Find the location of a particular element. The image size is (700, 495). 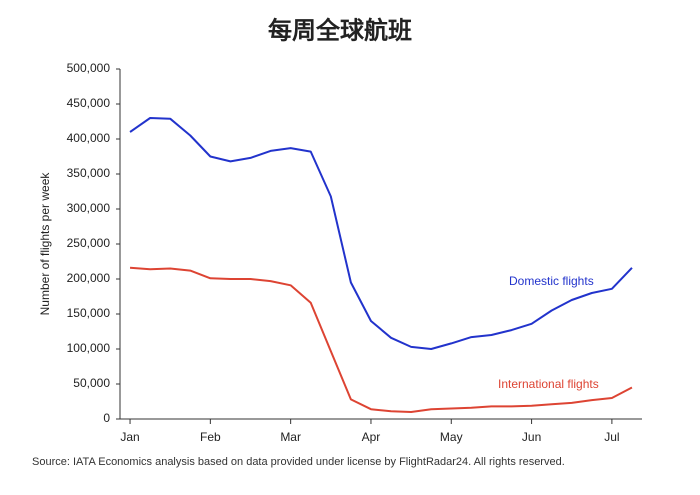

x-tick-label: Feb is located at coordinates (210, 437).